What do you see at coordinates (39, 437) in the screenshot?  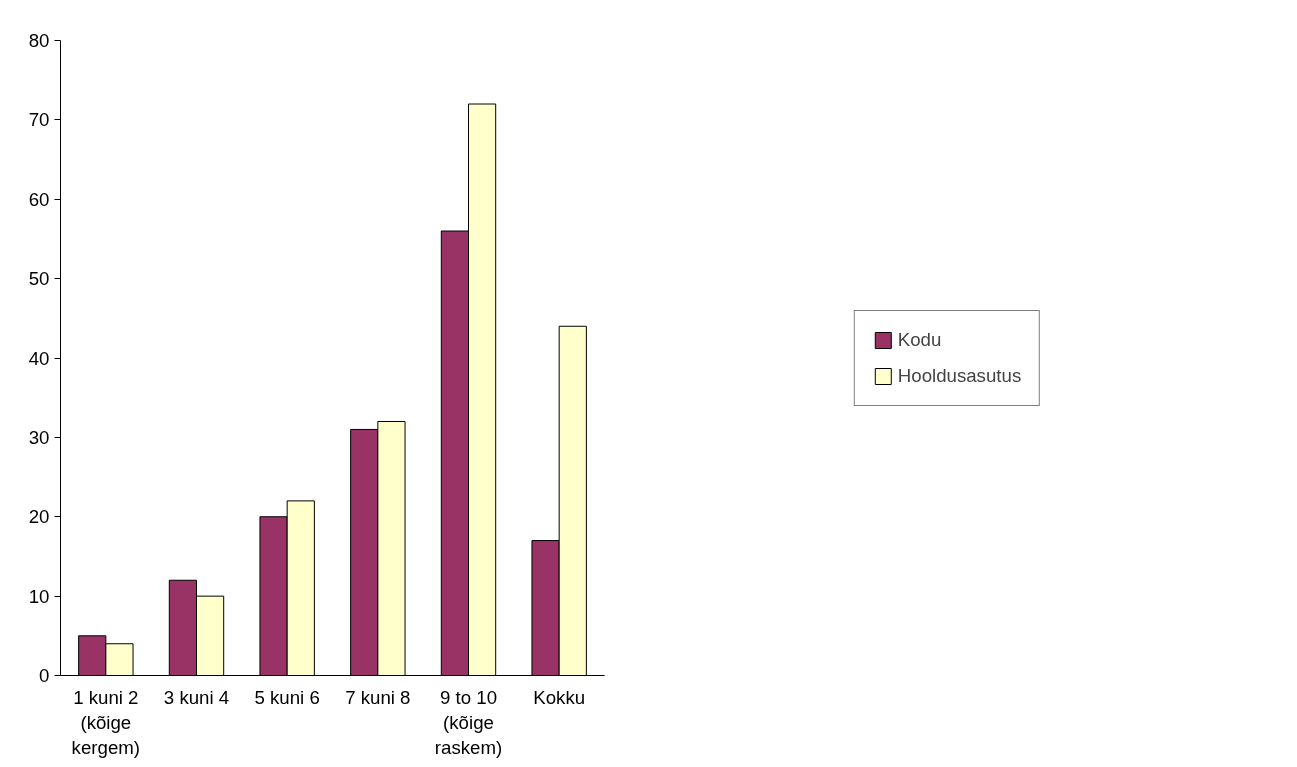 I see `y-tick-label: 30` at bounding box center [39, 437].